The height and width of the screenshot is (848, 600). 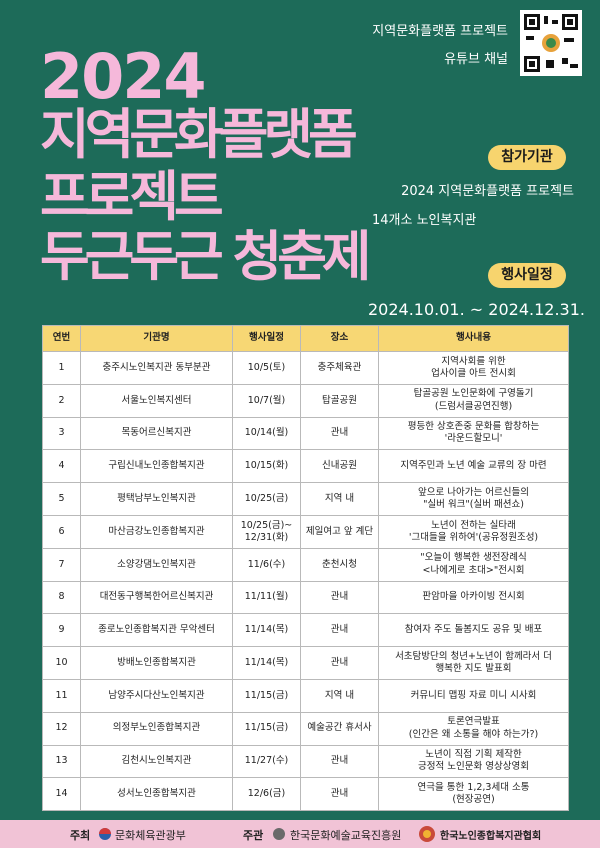 I want to click on table-cell: 서초탐방단의 청년+노년이 함께라서 더 행복한 지도 발표회, so click(x=473, y=663).